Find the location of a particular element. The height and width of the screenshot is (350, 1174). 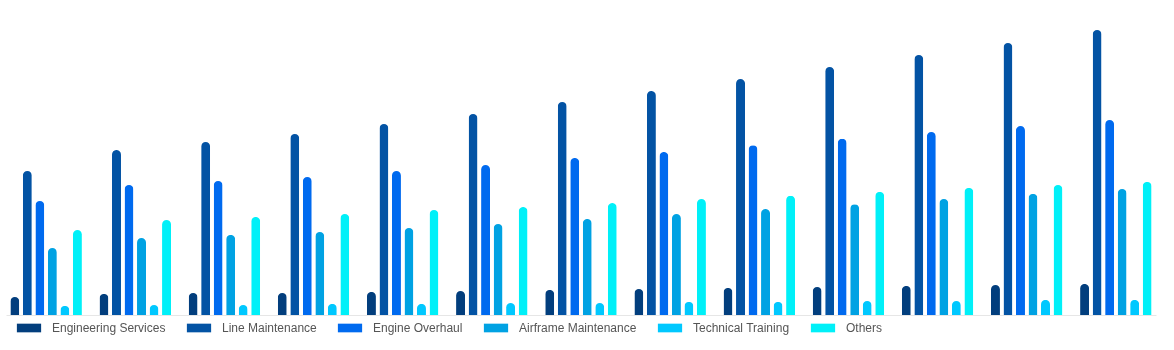

legend-label: Line Maintenance is located at coordinates (270, 328).